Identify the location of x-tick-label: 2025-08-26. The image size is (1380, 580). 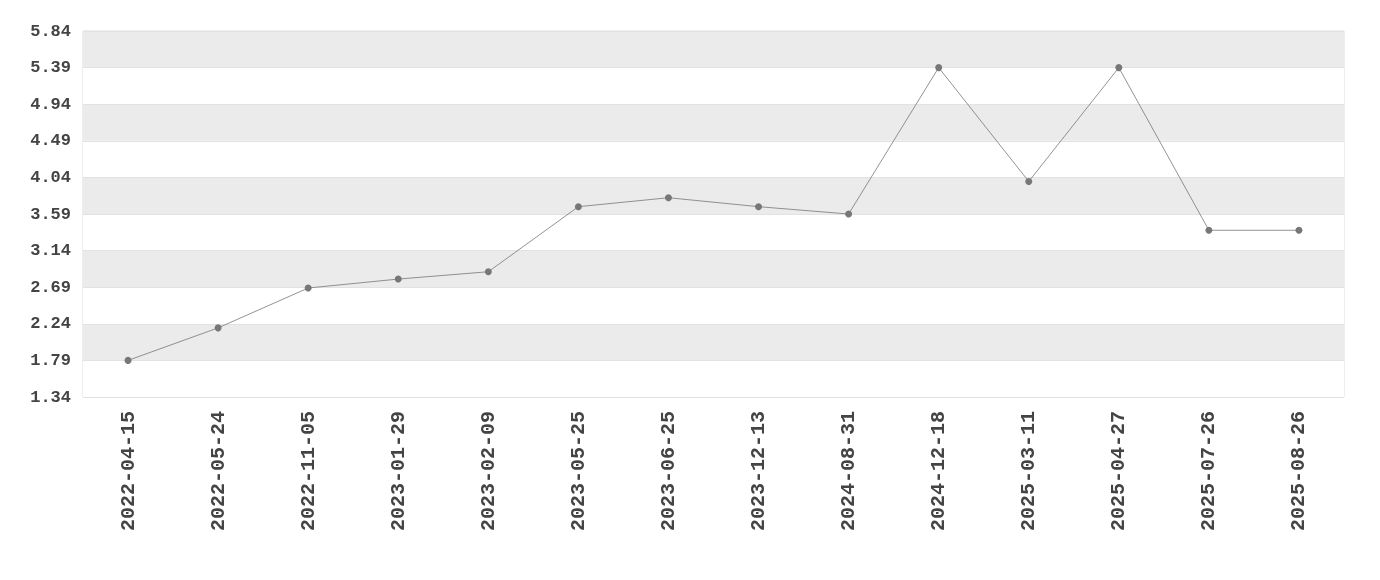
(1299, 471).